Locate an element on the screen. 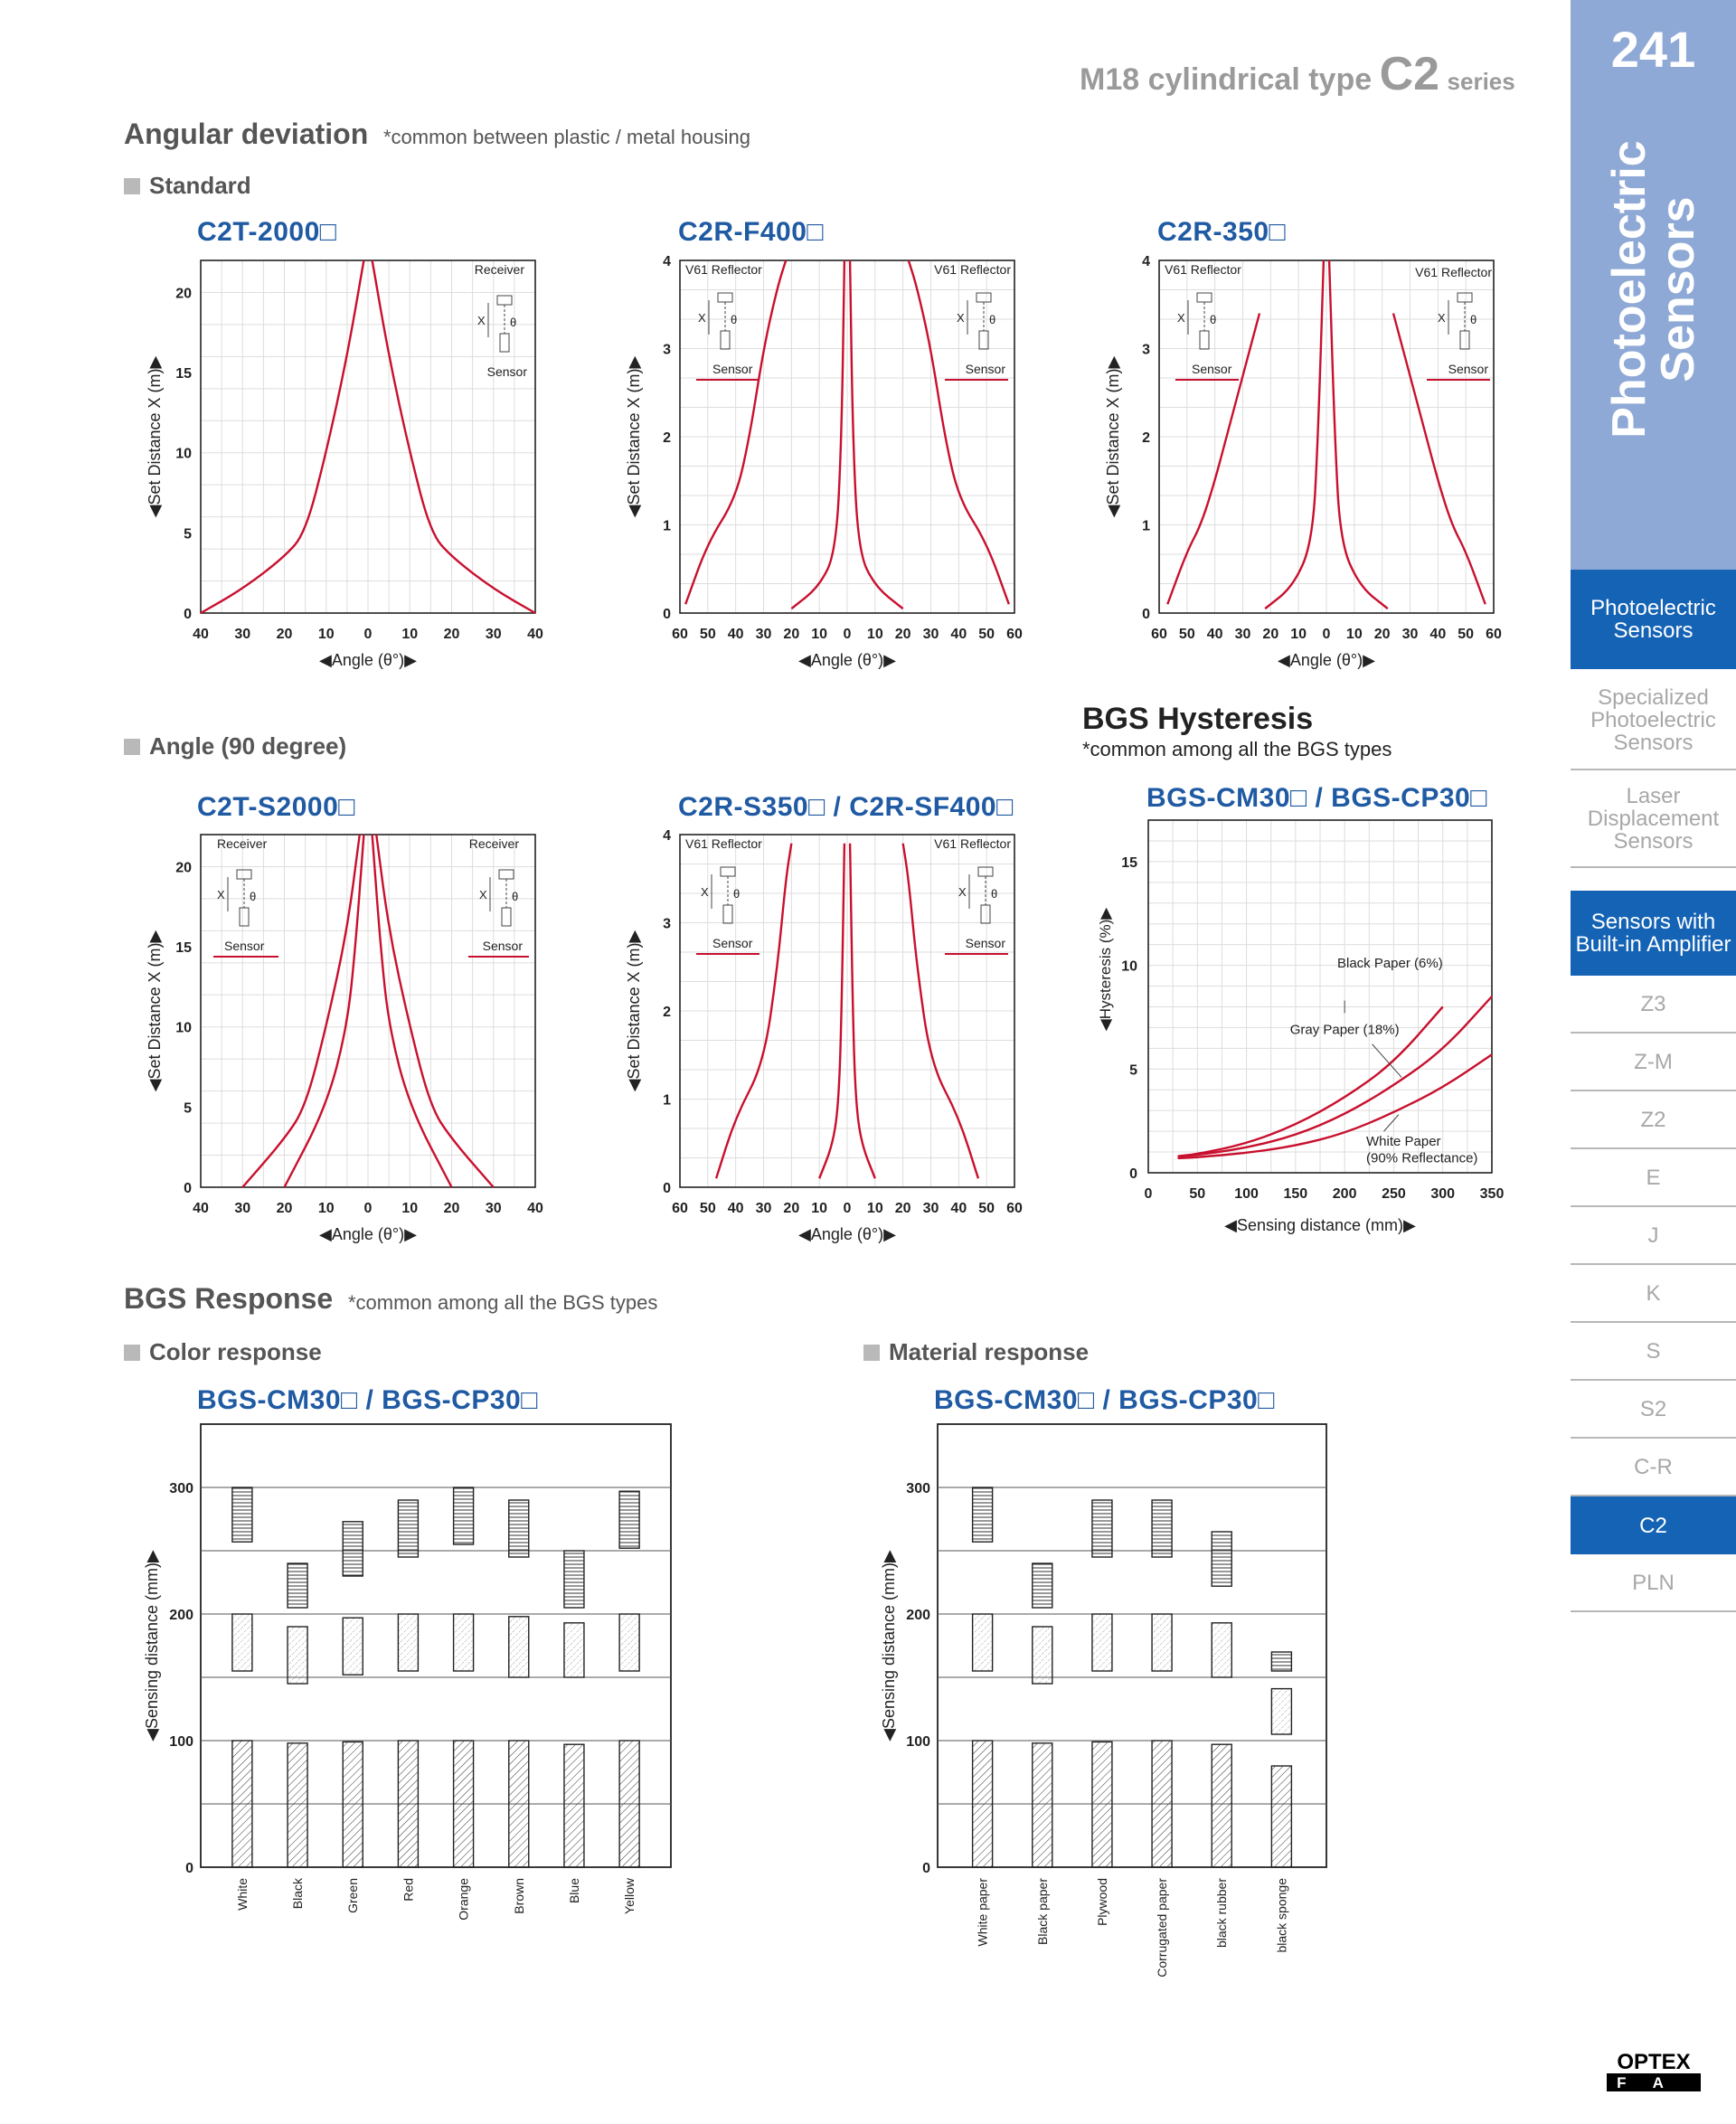 The height and width of the screenshot is (2124, 1736). sidebar-item-cr: C-R is located at coordinates (1653, 1467).